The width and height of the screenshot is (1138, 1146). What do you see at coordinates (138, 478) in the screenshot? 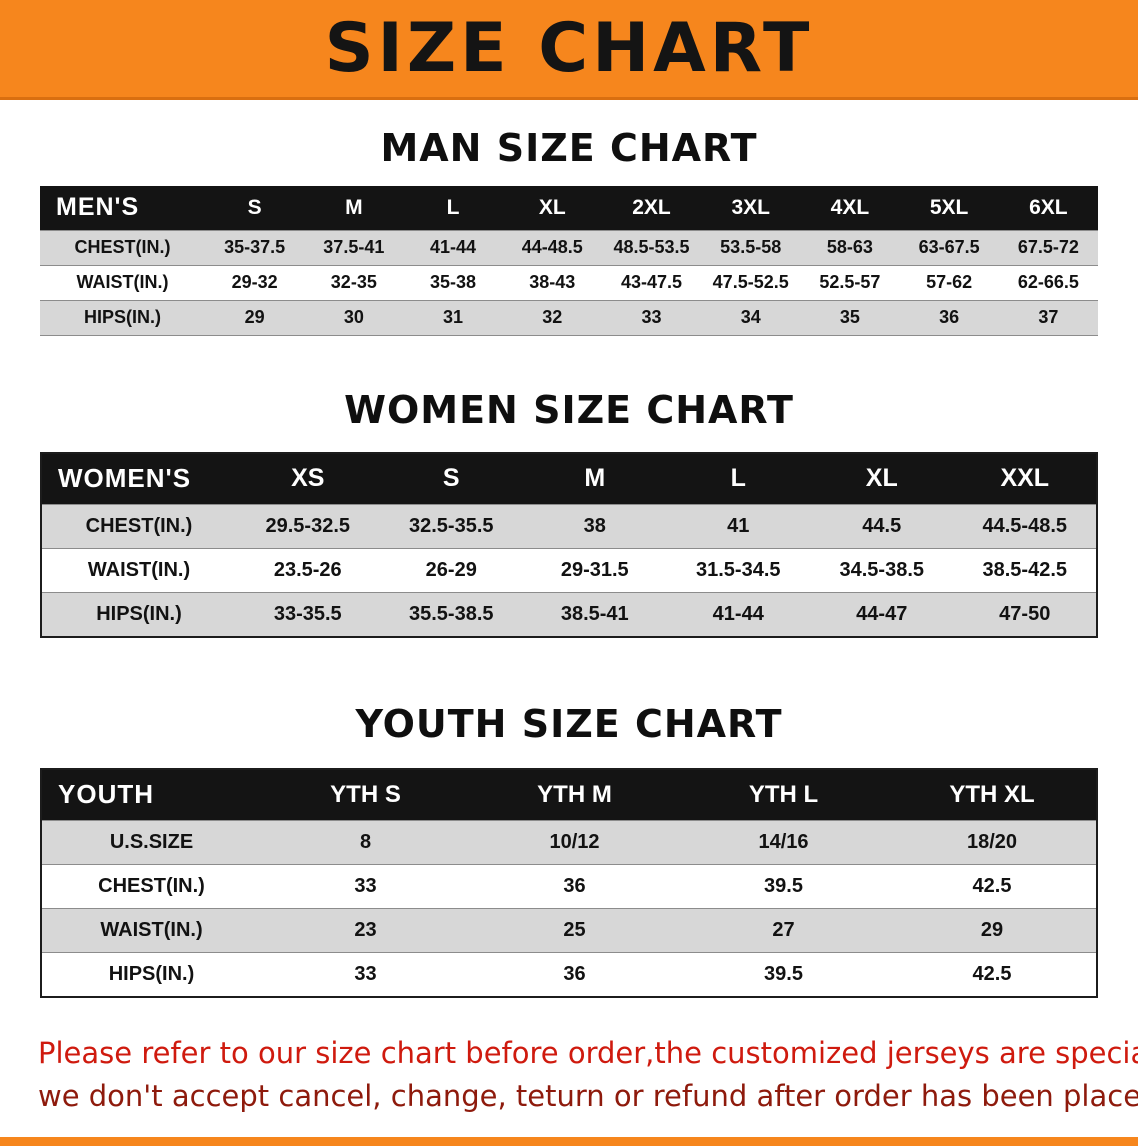
I see `table-corner-label: WOMEN'S` at bounding box center [138, 478].